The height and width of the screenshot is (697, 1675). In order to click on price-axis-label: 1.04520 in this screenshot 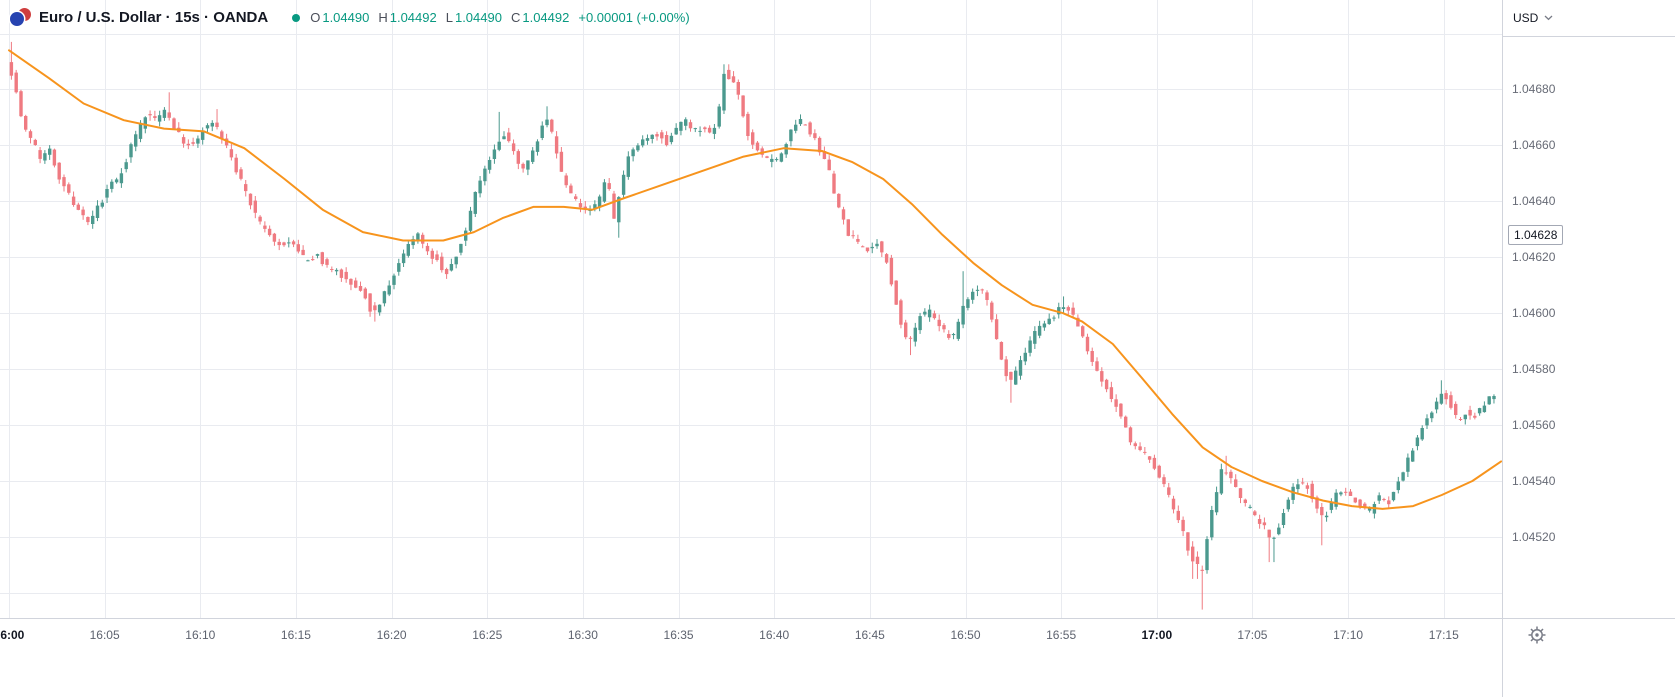, I will do `click(1534, 536)`.